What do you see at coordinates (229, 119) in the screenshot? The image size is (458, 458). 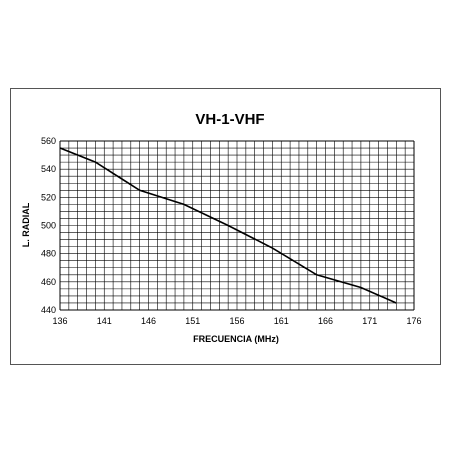 I see `chart-title: VH-1-VHF` at bounding box center [229, 119].